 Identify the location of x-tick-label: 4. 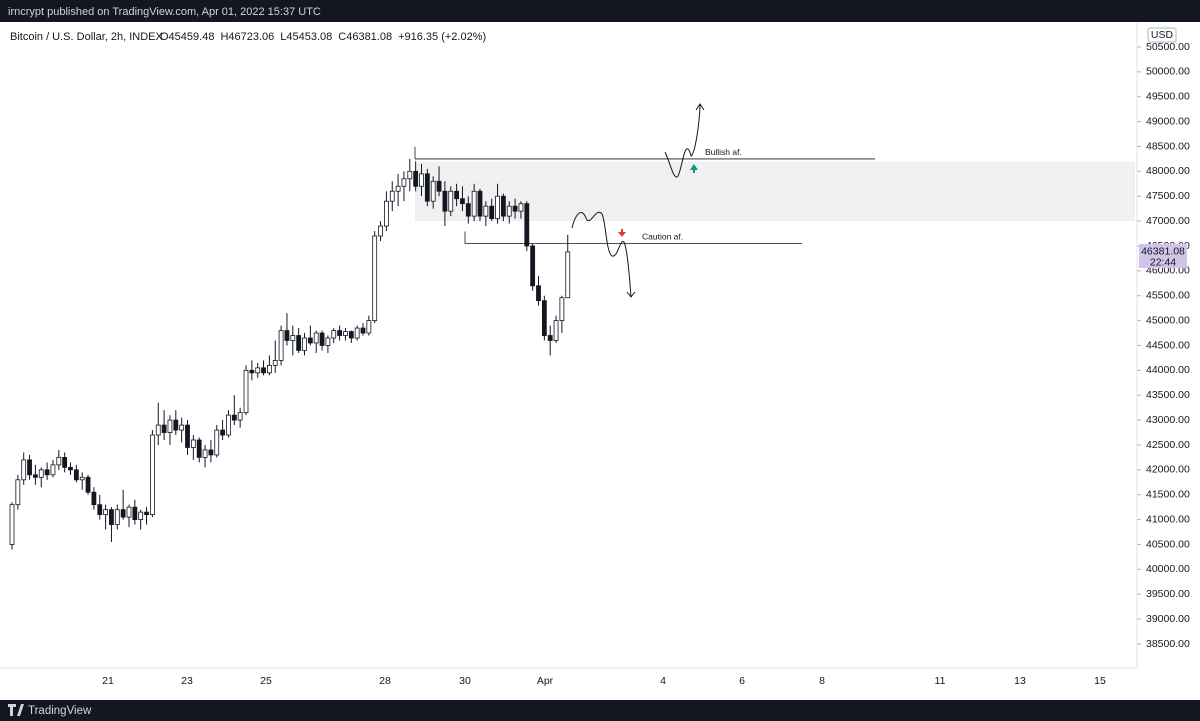
(663, 681).